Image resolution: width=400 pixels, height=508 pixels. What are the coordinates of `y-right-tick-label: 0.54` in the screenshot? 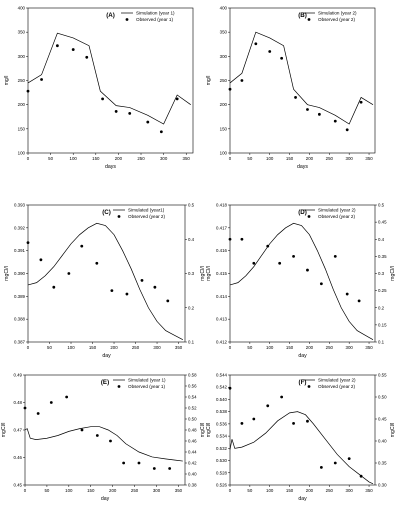 It's located at (192, 397).